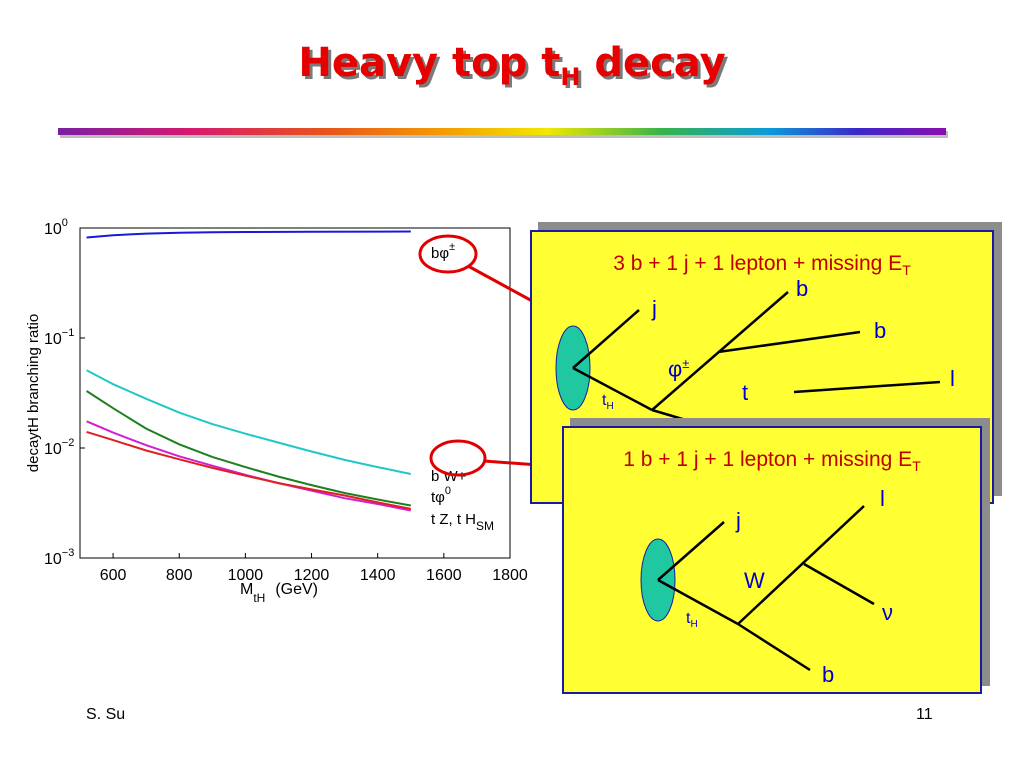 The width and height of the screenshot is (1024, 768). Describe the element at coordinates (441, 495) in the screenshot. I see `label-t-phi0: tφ0` at that location.